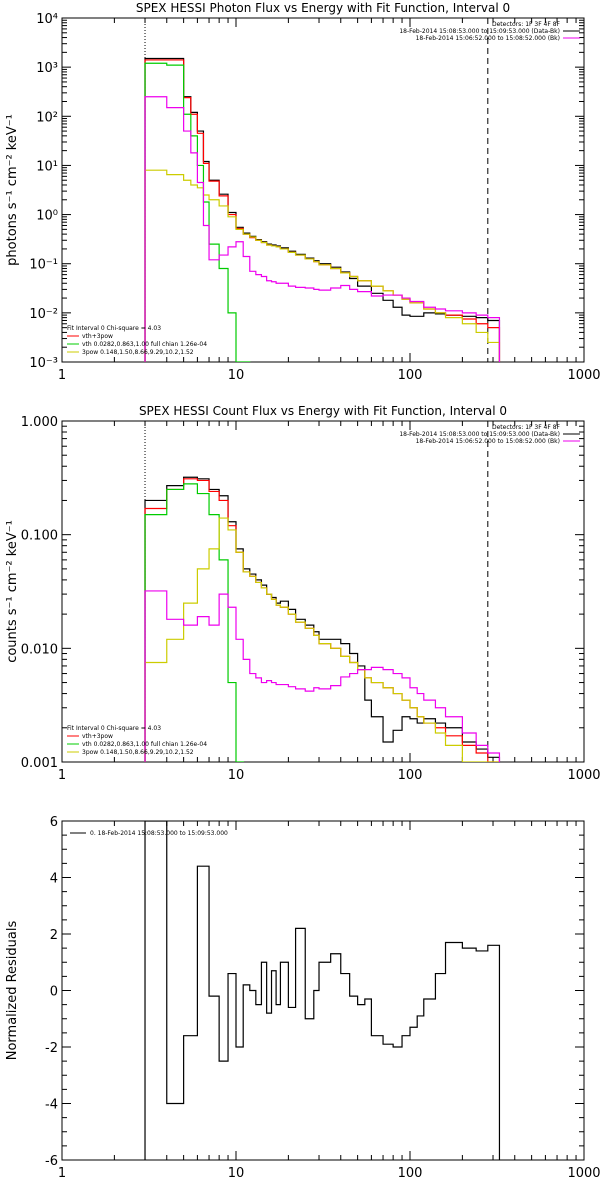  What do you see at coordinates (47, 166) in the screenshot?
I see `y-tick-label: 10¹` at bounding box center [47, 166].